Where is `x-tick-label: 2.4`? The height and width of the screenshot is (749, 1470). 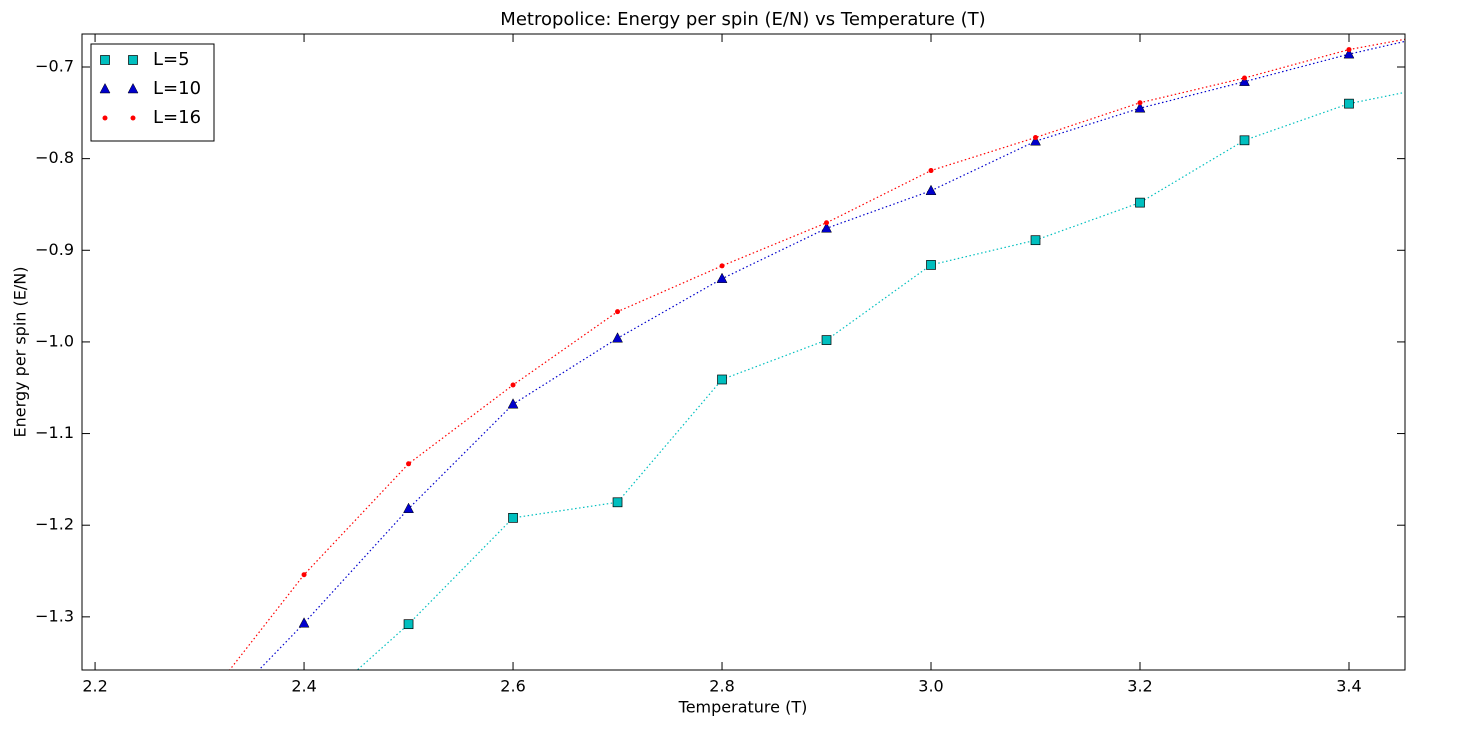 x-tick-label: 2.4 is located at coordinates (303, 686).